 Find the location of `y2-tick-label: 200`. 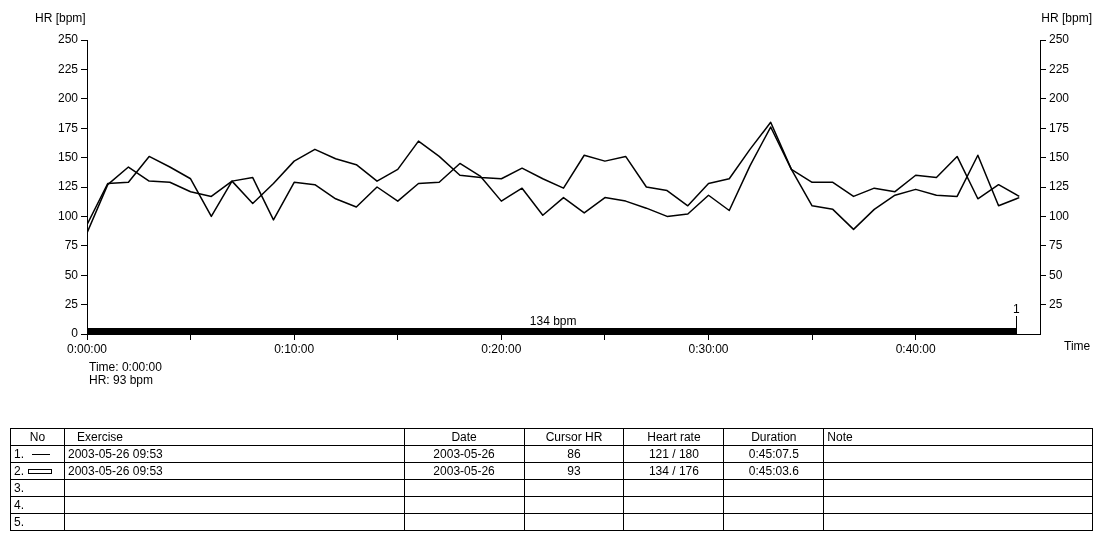

y2-tick-label: 200 is located at coordinates (1059, 98).